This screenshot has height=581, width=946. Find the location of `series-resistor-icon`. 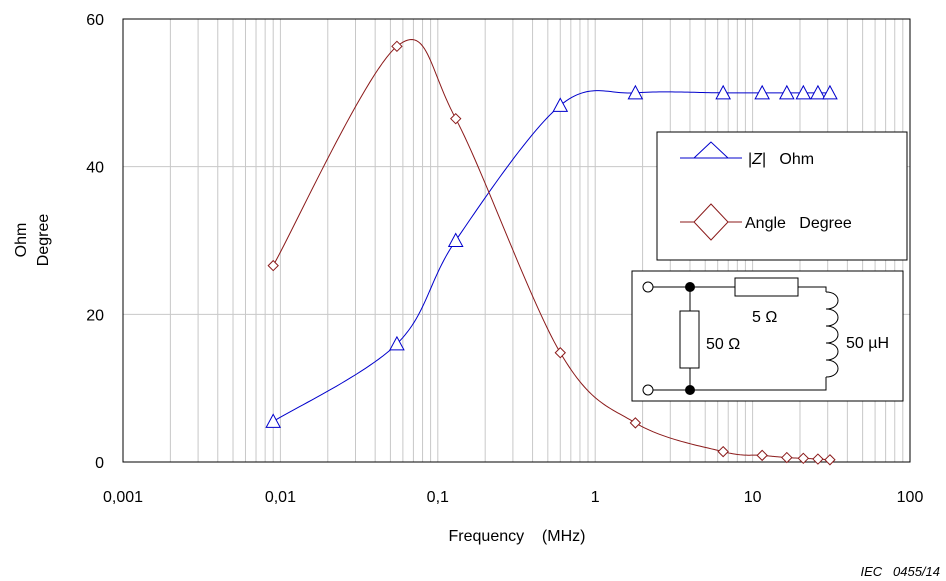

series-resistor-icon is located at coordinates (766, 287).